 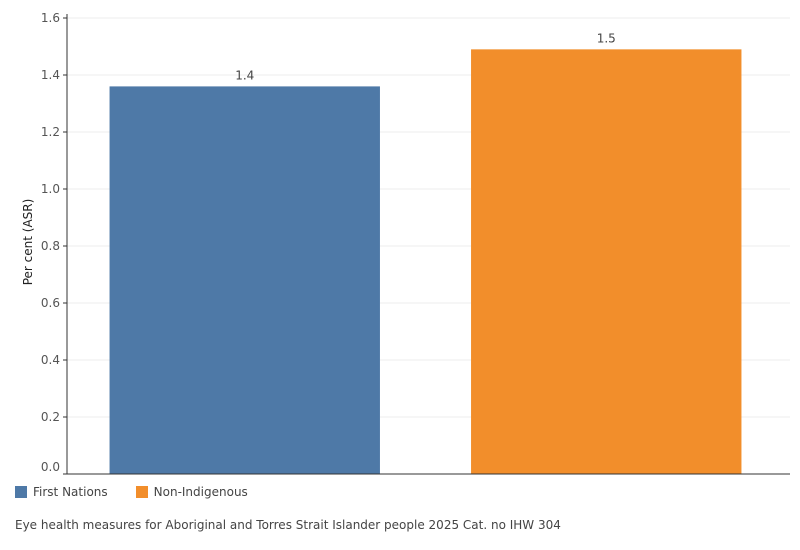 I want to click on data-label: 1.4, so click(x=244, y=75).